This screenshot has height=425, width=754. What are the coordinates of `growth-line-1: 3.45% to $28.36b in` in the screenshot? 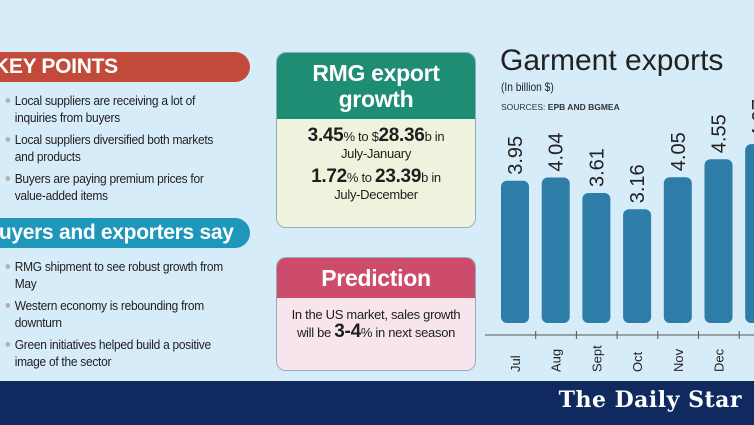 It's located at (376, 135).